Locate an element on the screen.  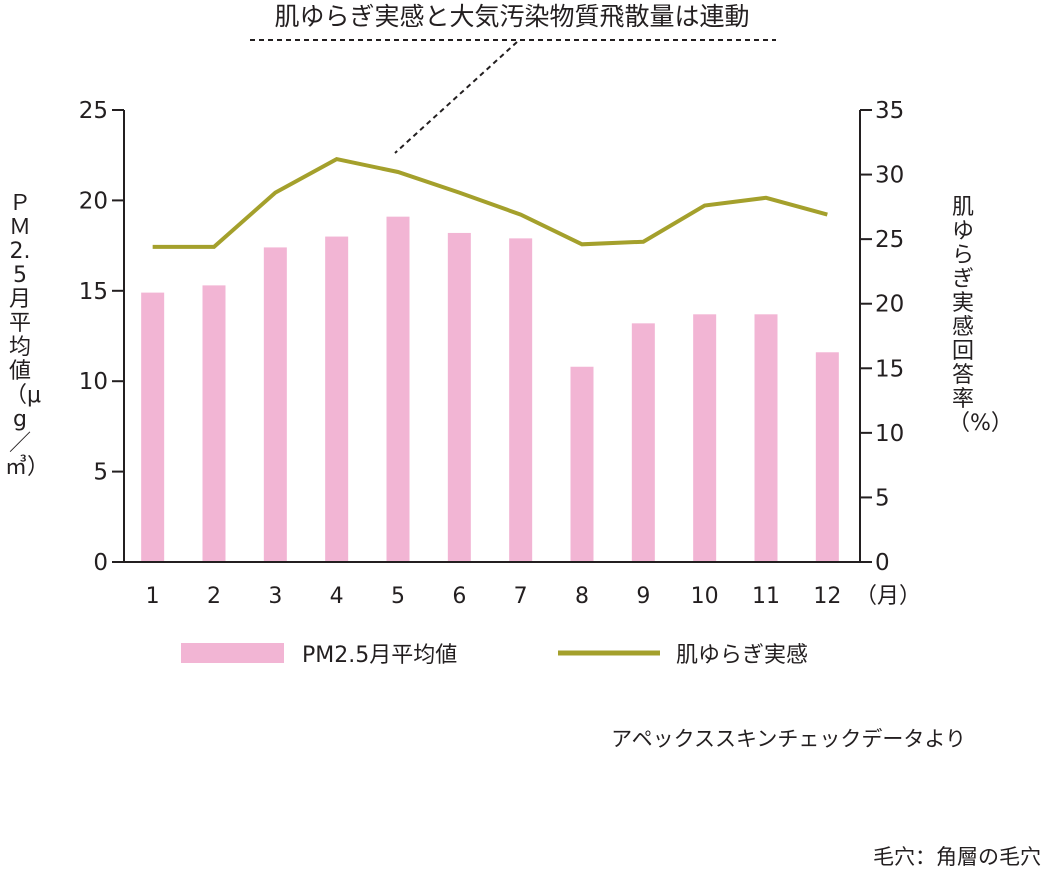
right-tick-label: 5 is located at coordinates (882, 498).